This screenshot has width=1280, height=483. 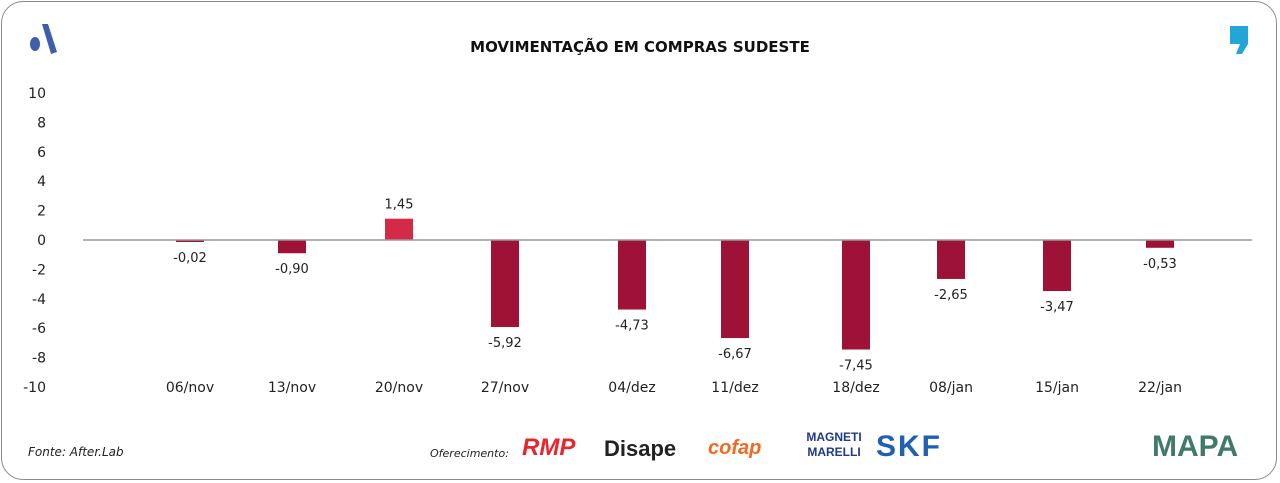 What do you see at coordinates (735, 354) in the screenshot?
I see `data-label: -6,67` at bounding box center [735, 354].